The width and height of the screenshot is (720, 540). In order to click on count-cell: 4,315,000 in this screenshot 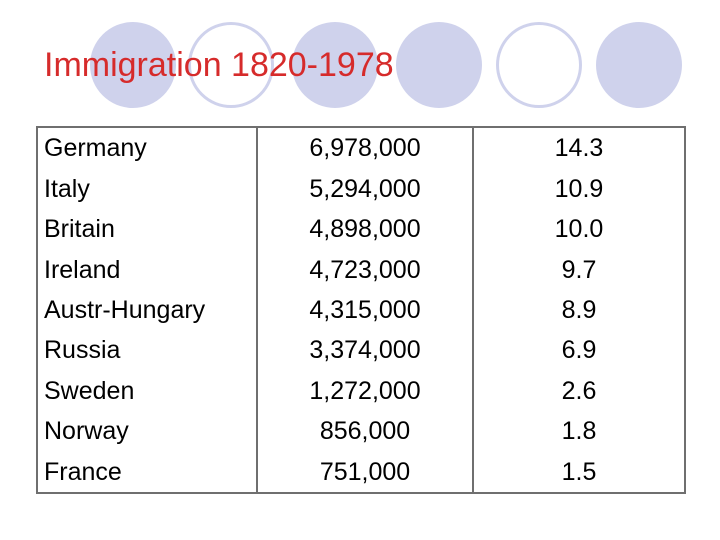, I will do `click(365, 310)`.